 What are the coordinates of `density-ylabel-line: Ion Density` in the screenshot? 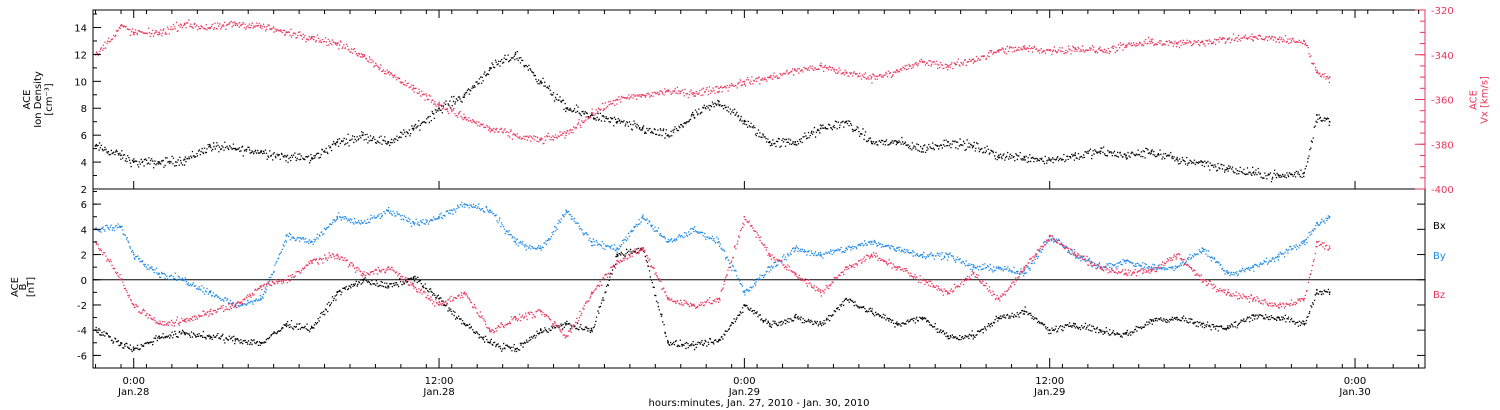 It's located at (38, 99).